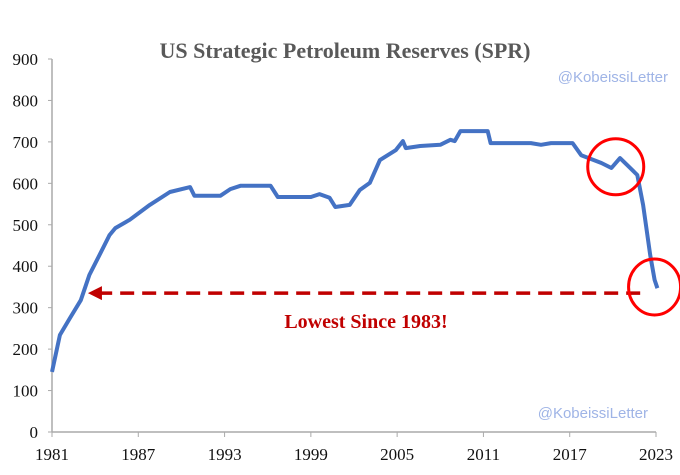 The image size is (680, 475). I want to click on x-tick-label-2005: 2005, so click(397, 454).